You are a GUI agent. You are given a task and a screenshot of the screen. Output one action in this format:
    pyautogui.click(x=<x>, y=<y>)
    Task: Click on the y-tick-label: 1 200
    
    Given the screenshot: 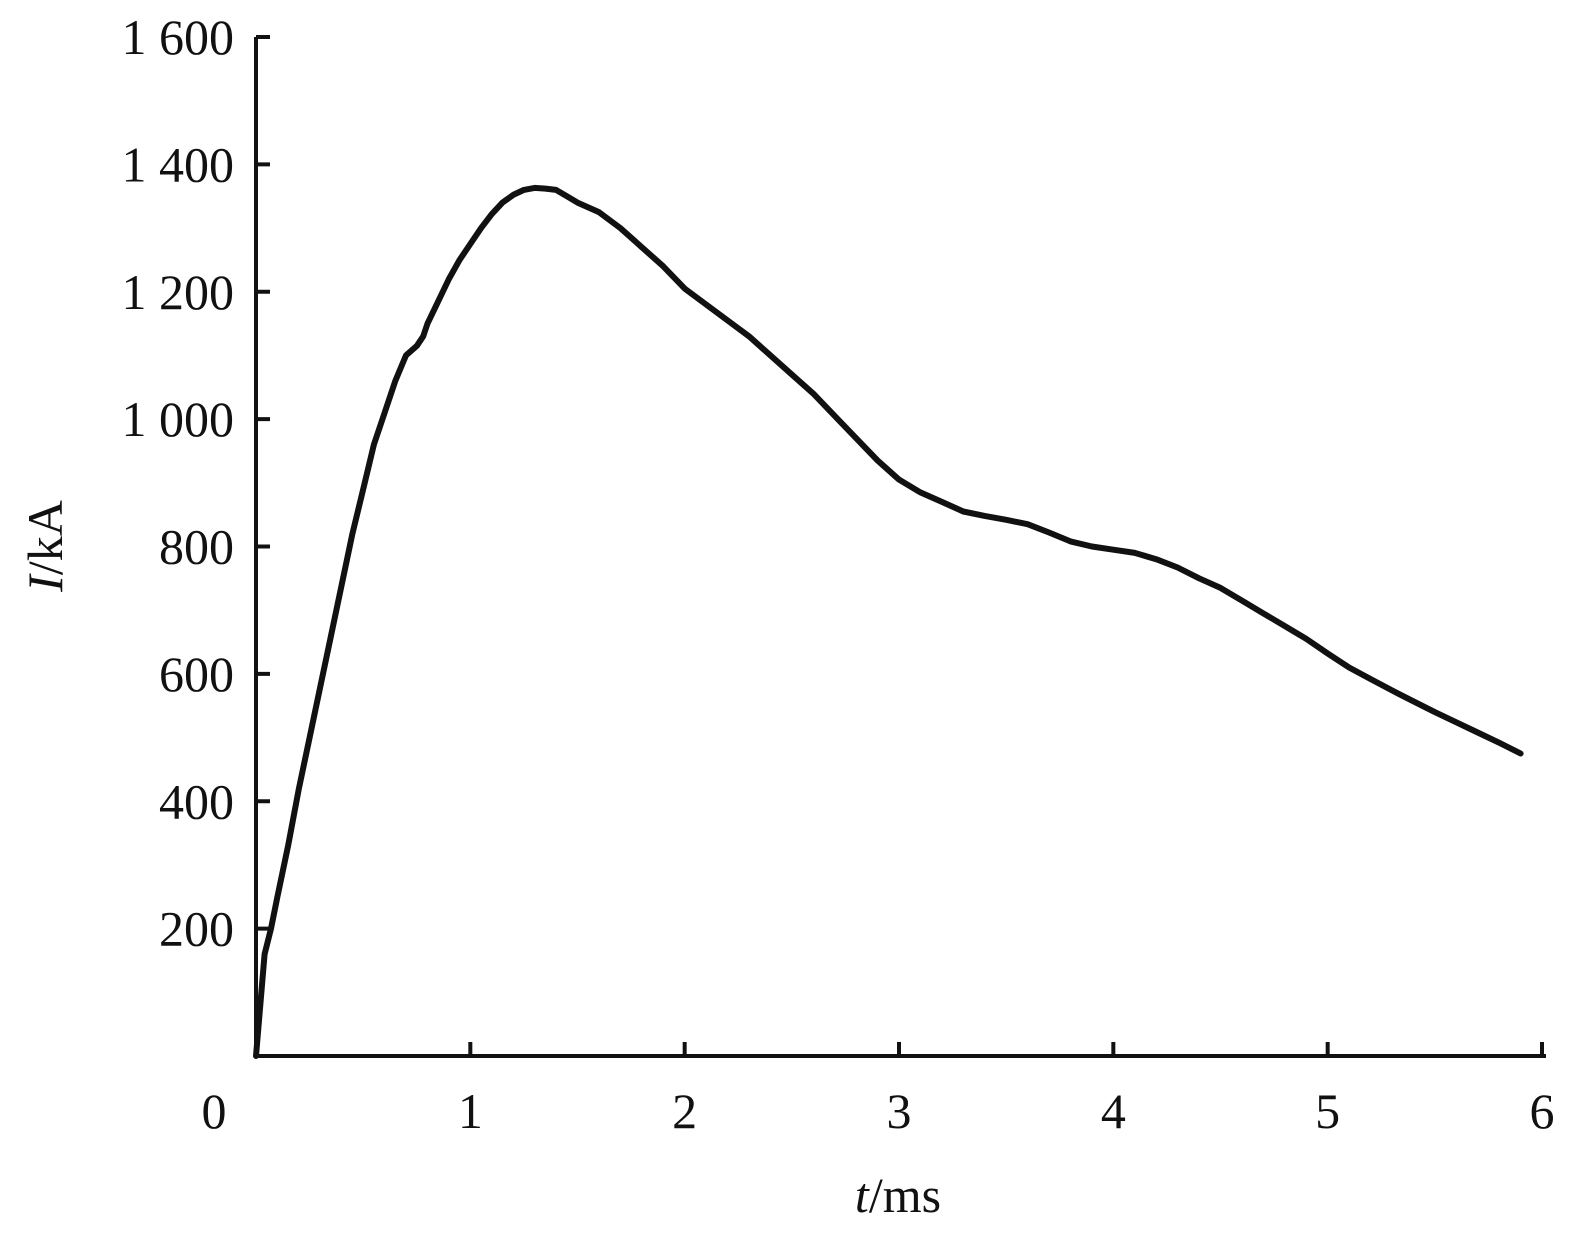 What is the action you would take?
    pyautogui.click(x=178, y=292)
    